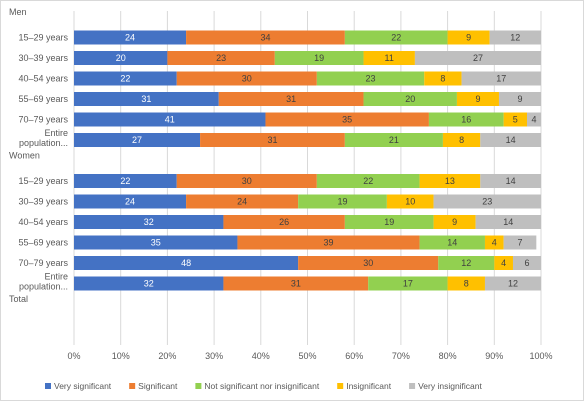 This screenshot has width=584, height=405. I want to click on x-tick-label: 100%, so click(540, 356).